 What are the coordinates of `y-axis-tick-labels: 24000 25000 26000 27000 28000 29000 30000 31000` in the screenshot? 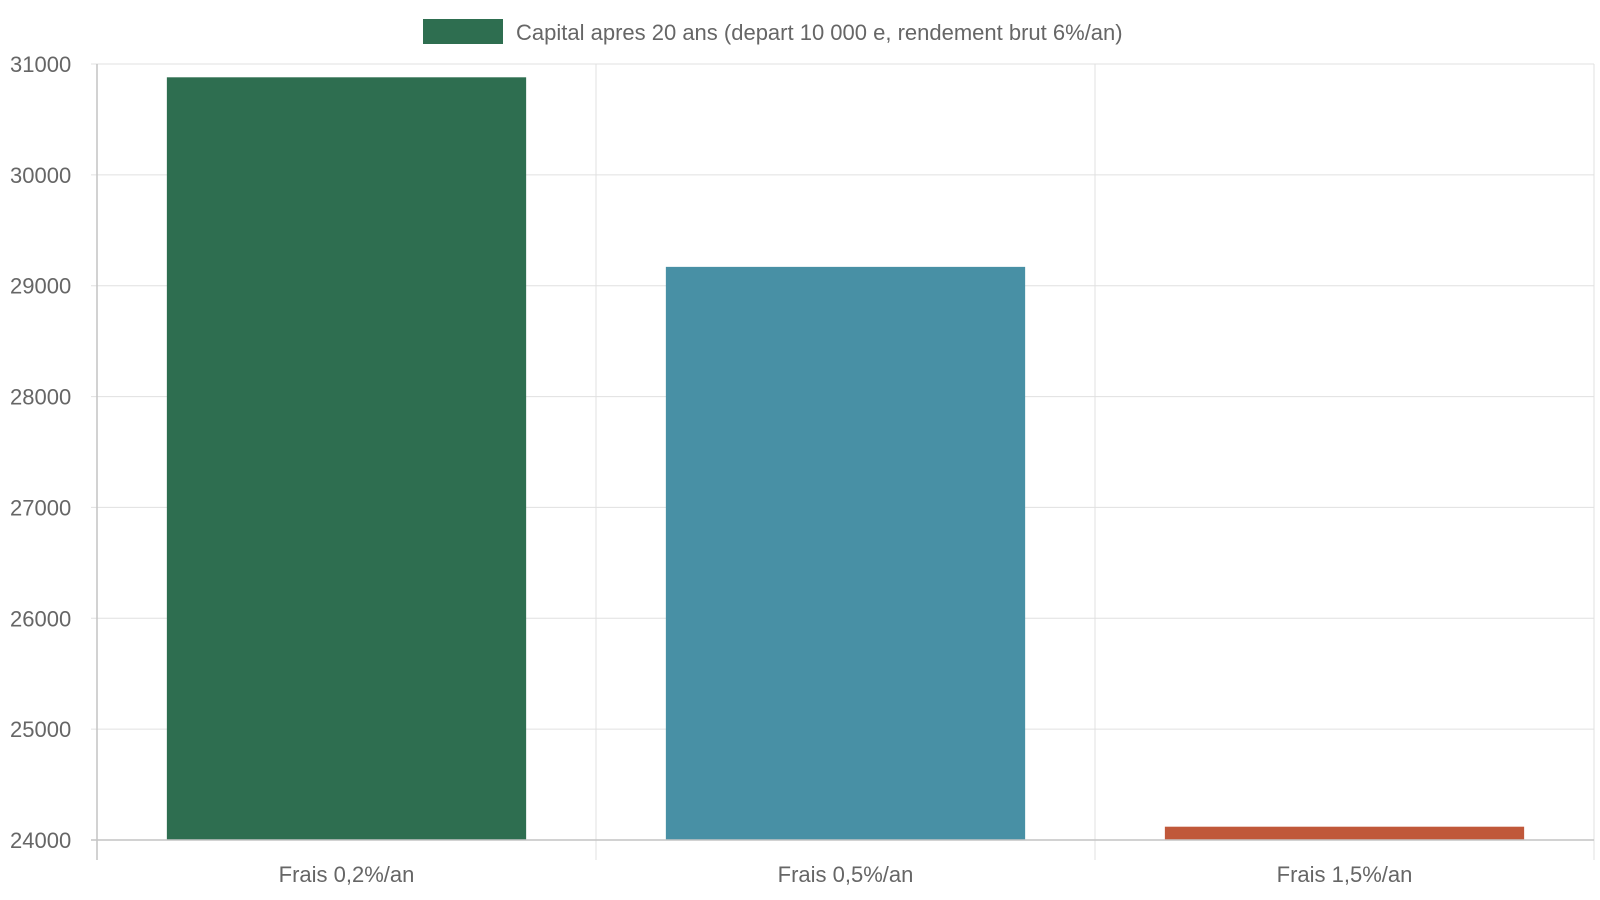 It's located at (40, 452).